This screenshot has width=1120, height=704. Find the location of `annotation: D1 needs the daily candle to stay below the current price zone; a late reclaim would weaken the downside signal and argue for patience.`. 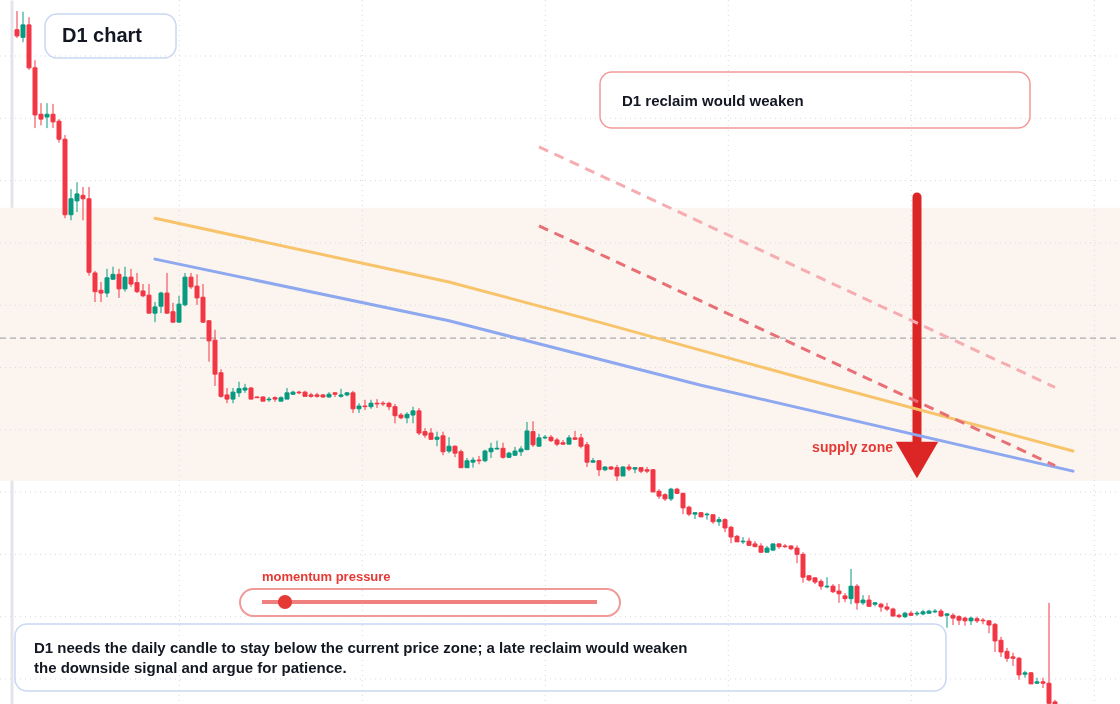

annotation: D1 needs the daily candle to stay below the current price zone; a late reclaim would weaken the downside signal and argue for patience. is located at coordinates (361, 657).